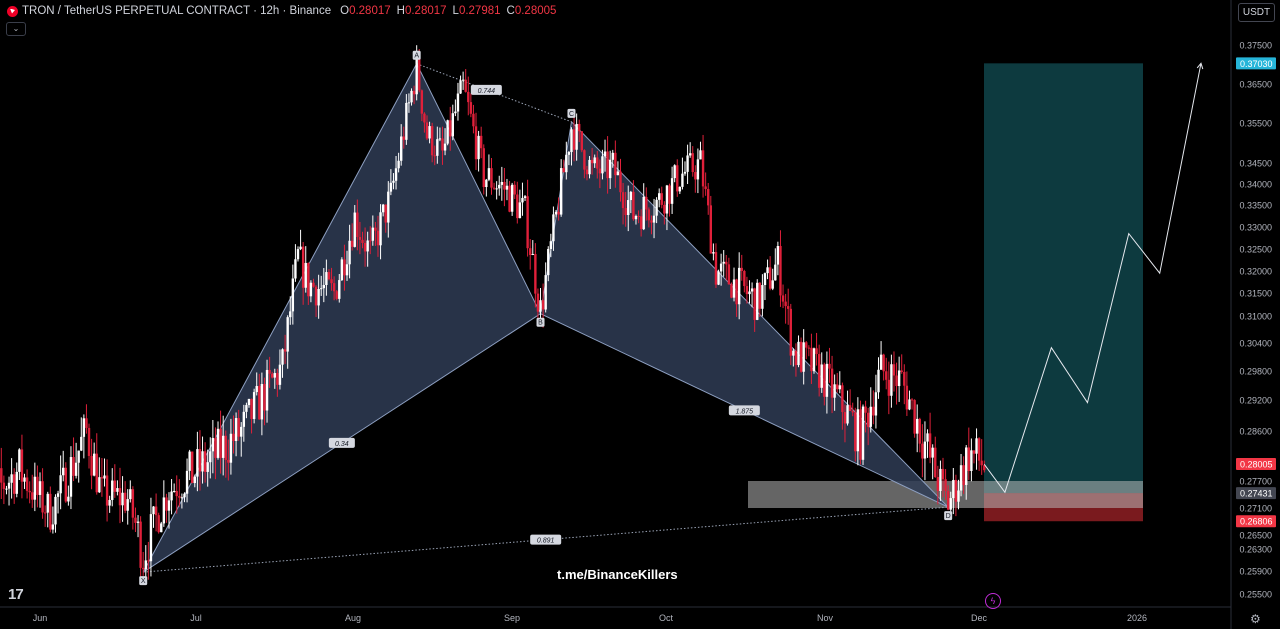 This screenshot has height=629, width=1280. I want to click on y-tick-label: 0.32000, so click(1255, 272).